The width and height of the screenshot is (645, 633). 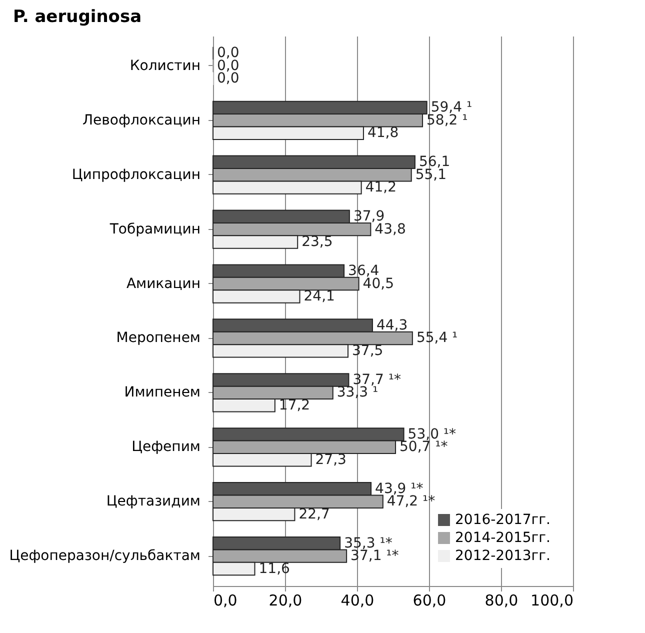 What do you see at coordinates (411, 502) in the screenshot?
I see `data-label: 47,2 ¹*` at bounding box center [411, 502].